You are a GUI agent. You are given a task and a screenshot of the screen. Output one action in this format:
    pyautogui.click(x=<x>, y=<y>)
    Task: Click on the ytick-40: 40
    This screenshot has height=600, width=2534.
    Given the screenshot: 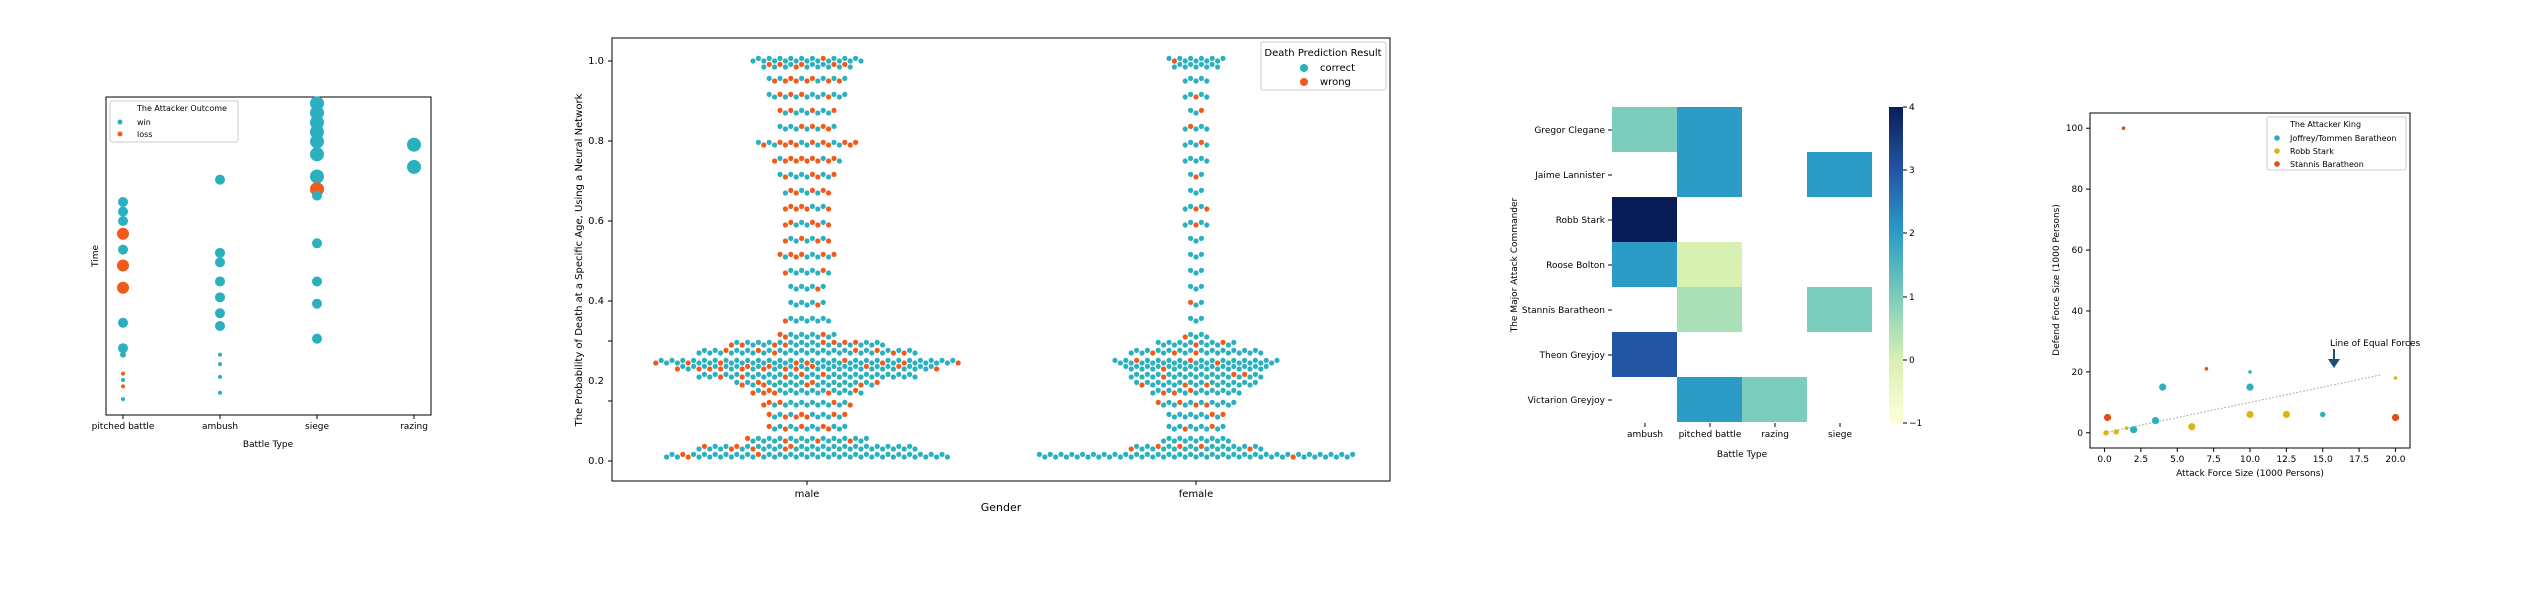 What is the action you would take?
    pyautogui.click(x=2078, y=312)
    